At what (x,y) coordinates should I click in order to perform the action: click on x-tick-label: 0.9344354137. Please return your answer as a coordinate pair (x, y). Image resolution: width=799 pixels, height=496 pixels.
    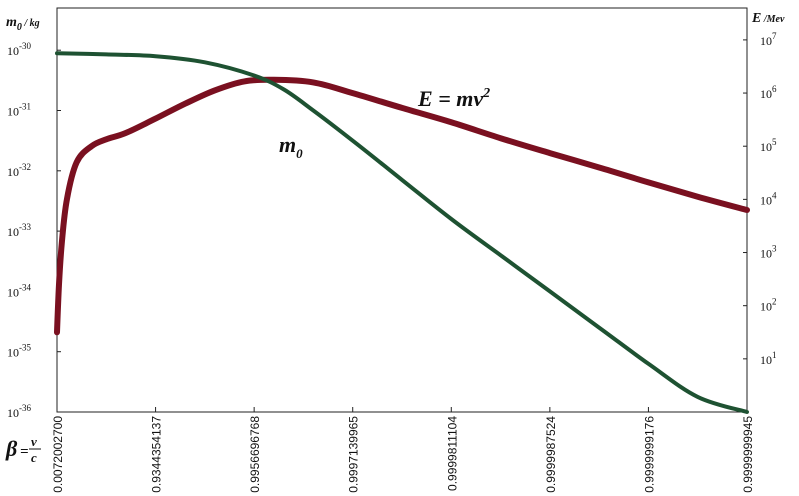
    Looking at the image, I should click on (157, 454).